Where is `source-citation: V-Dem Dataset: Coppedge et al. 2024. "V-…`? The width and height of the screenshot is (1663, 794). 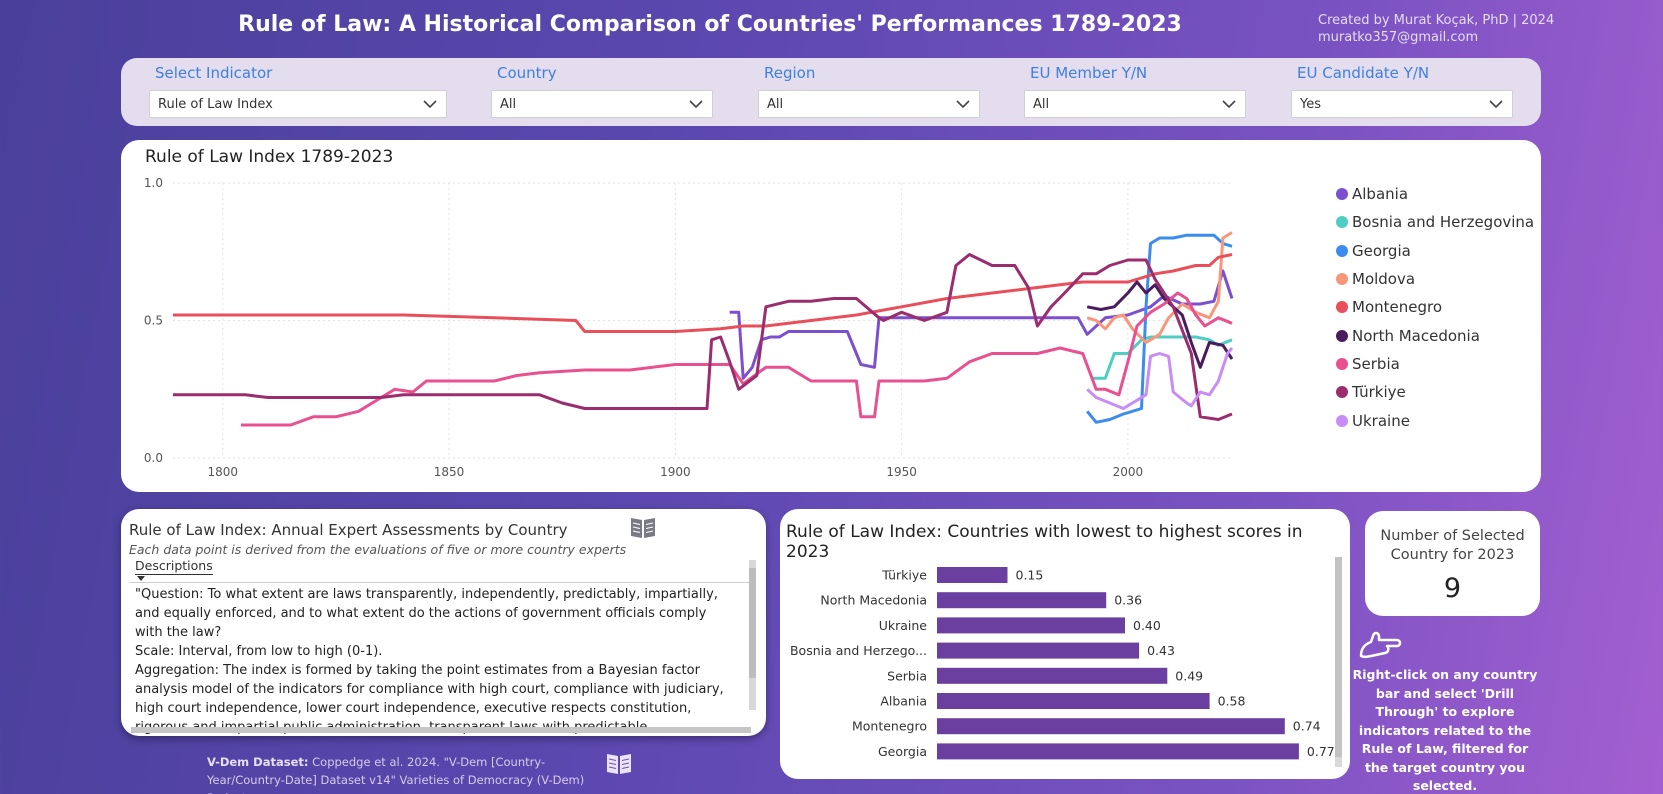
source-citation: V-Dem Dataset: Coppedge et al. 2024. "V-… is located at coordinates (402, 773).